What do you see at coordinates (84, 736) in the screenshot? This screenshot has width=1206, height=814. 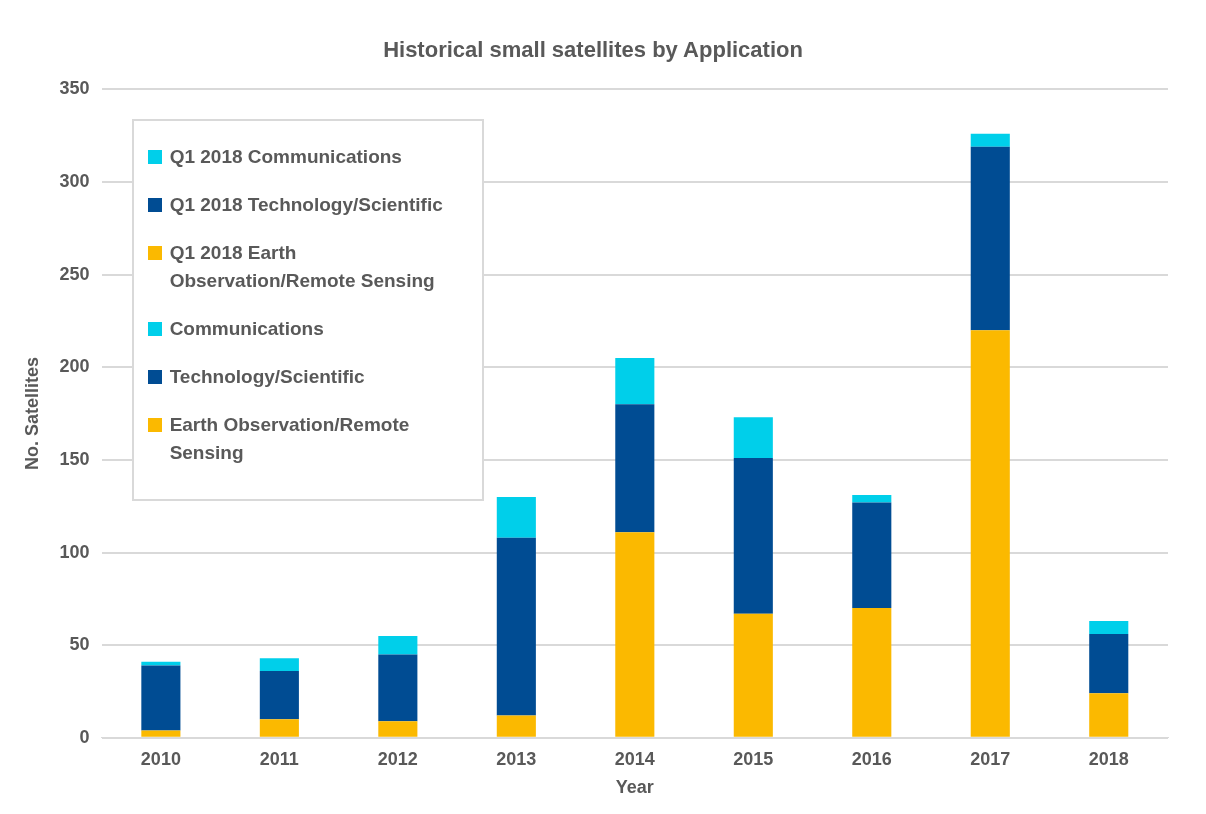 I see `y-tick-label: 0` at bounding box center [84, 736].